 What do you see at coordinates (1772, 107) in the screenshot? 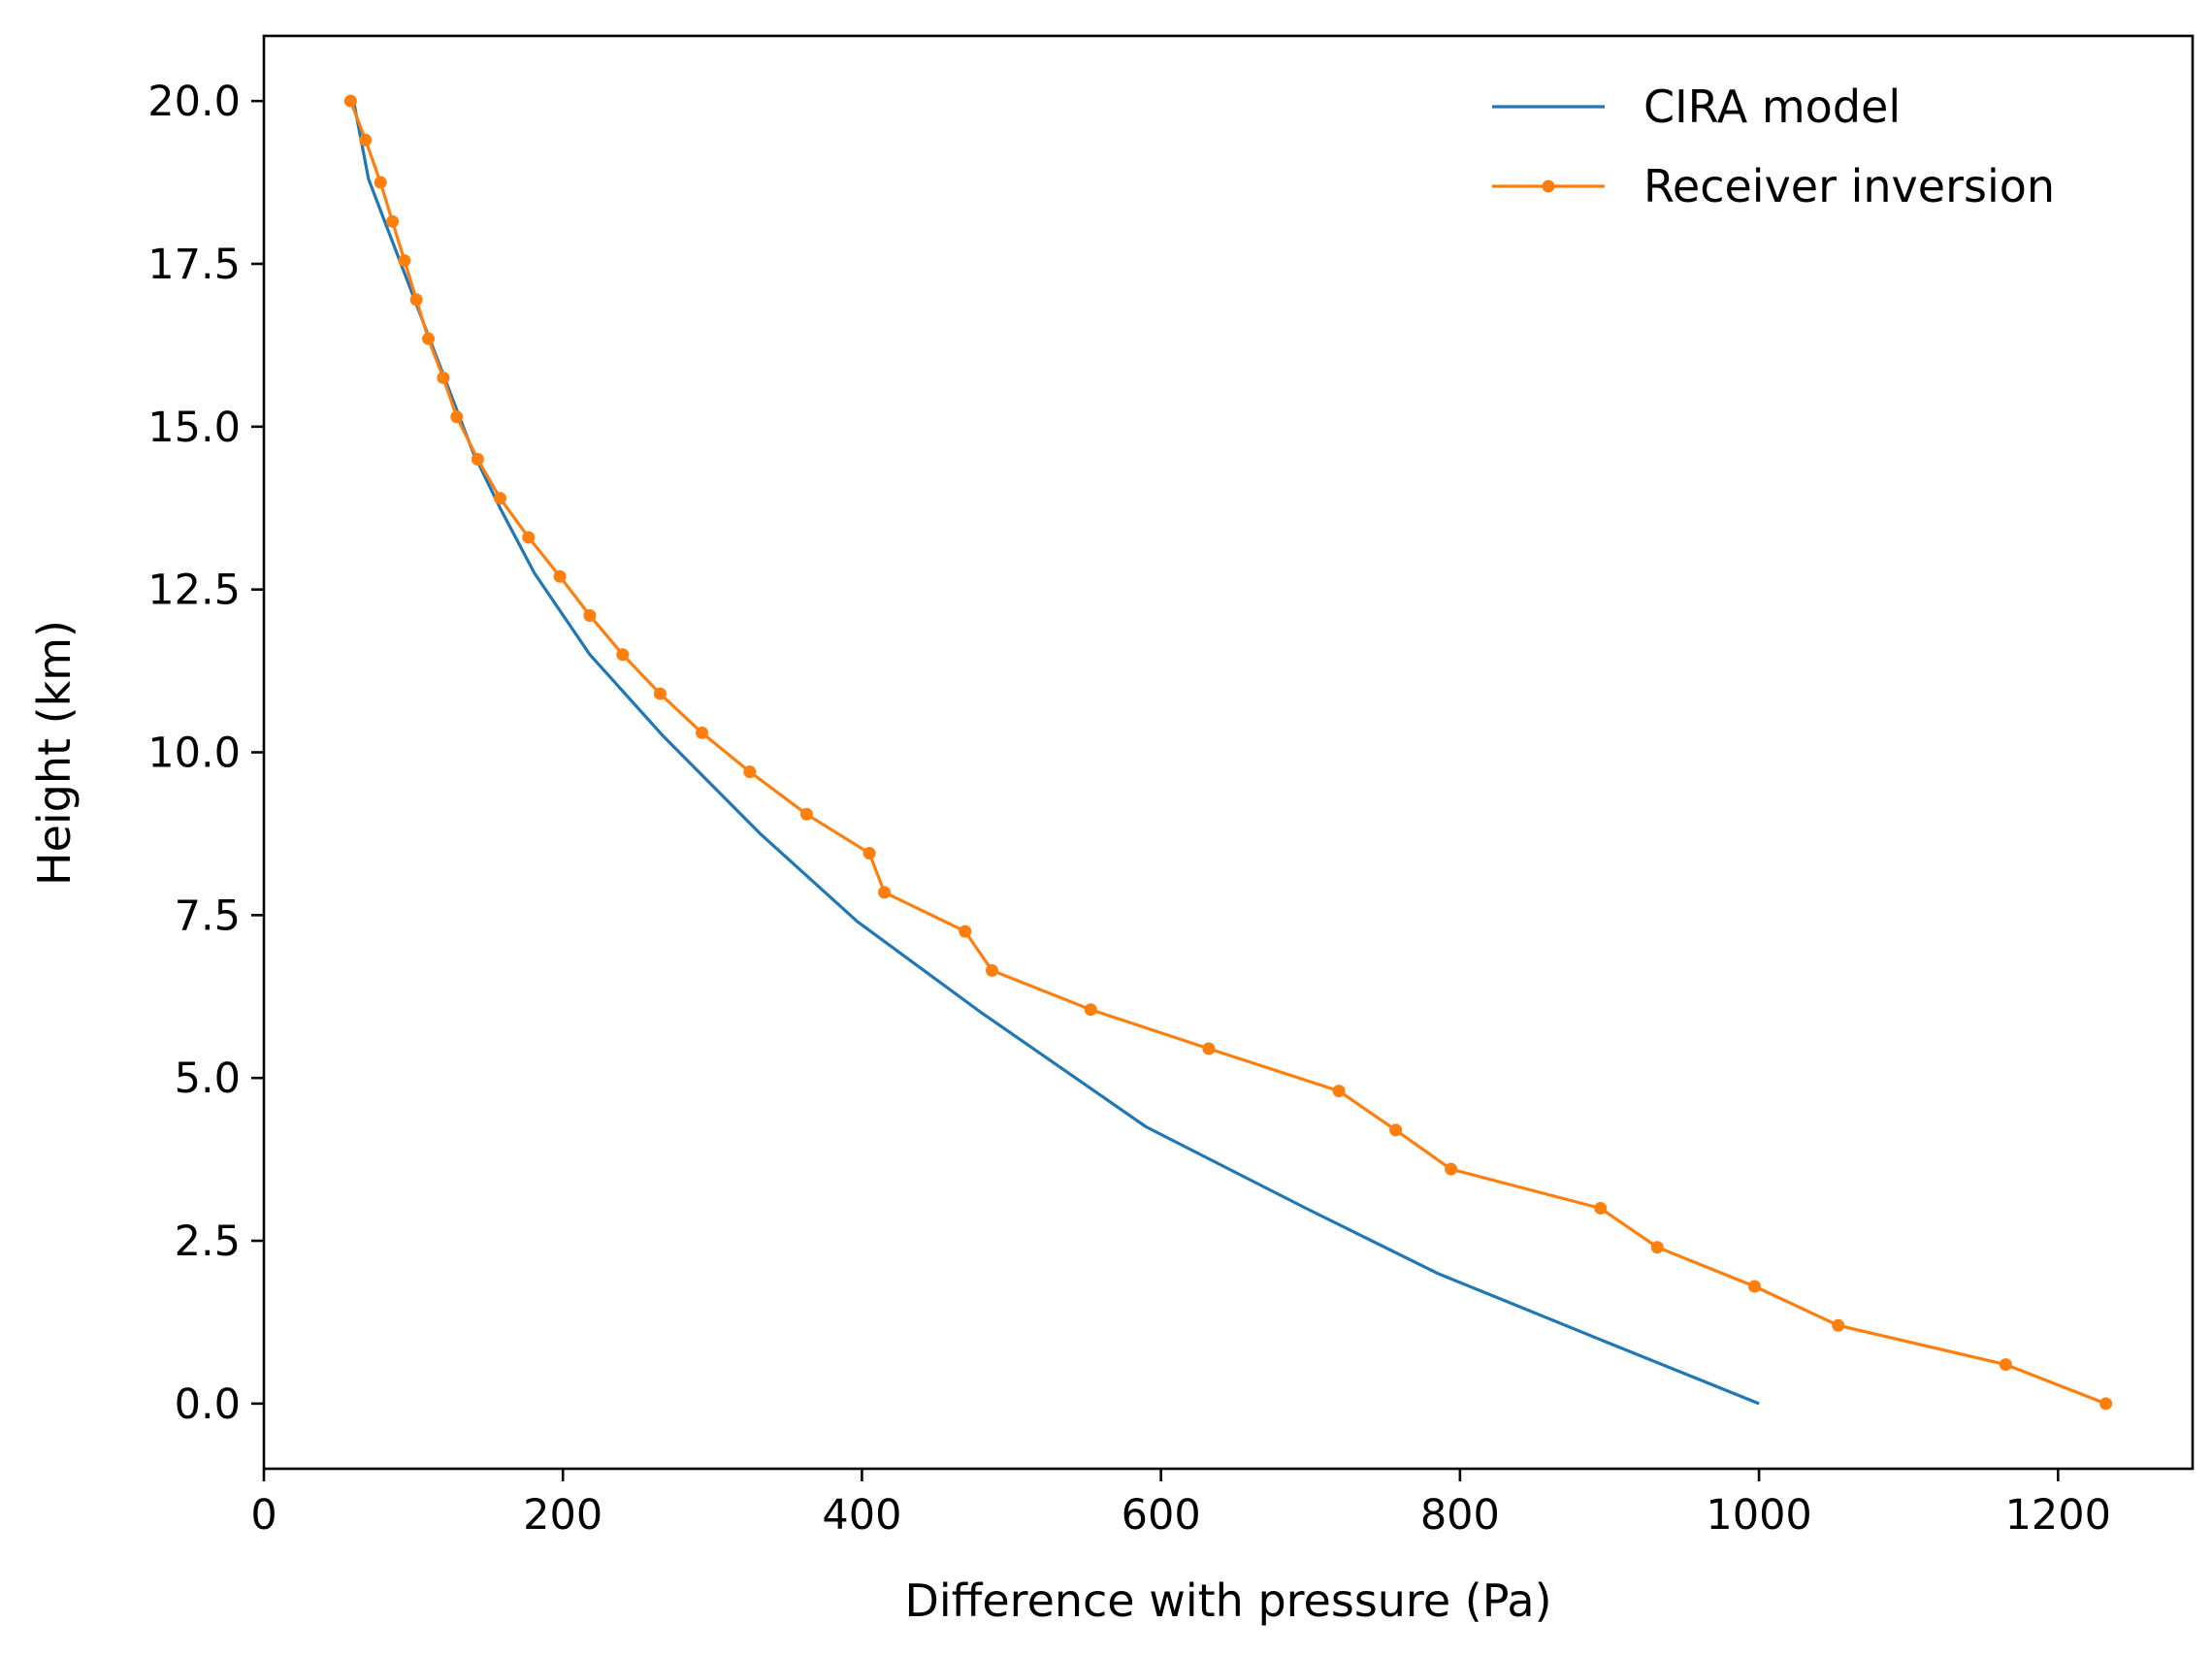
I see `legend-label-cira-model: CIRA model` at bounding box center [1772, 107].